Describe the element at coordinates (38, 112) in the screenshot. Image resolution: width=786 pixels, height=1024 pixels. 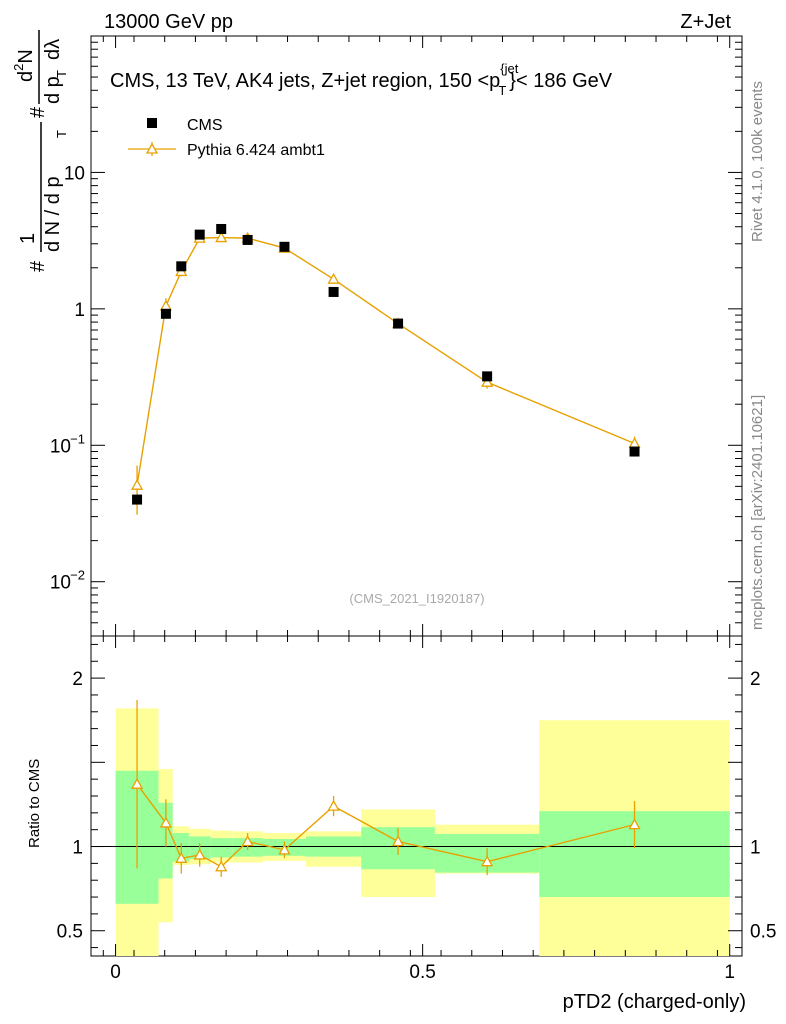
I see `ylabel-hash2: #` at that location.